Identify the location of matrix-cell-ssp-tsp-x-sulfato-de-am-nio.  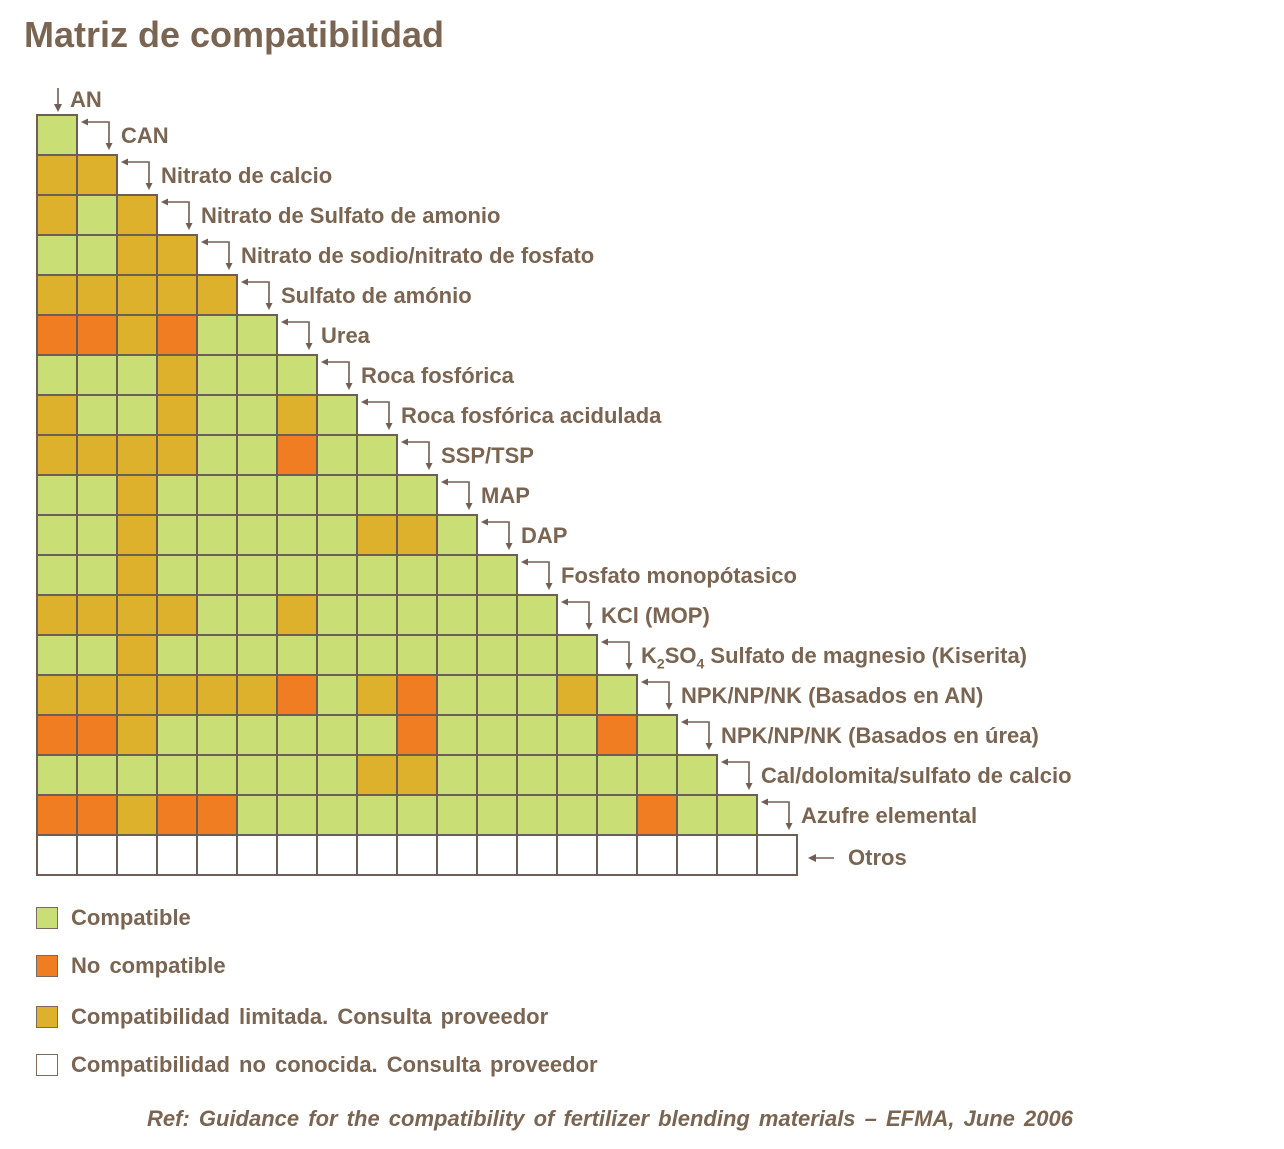
(257, 455).